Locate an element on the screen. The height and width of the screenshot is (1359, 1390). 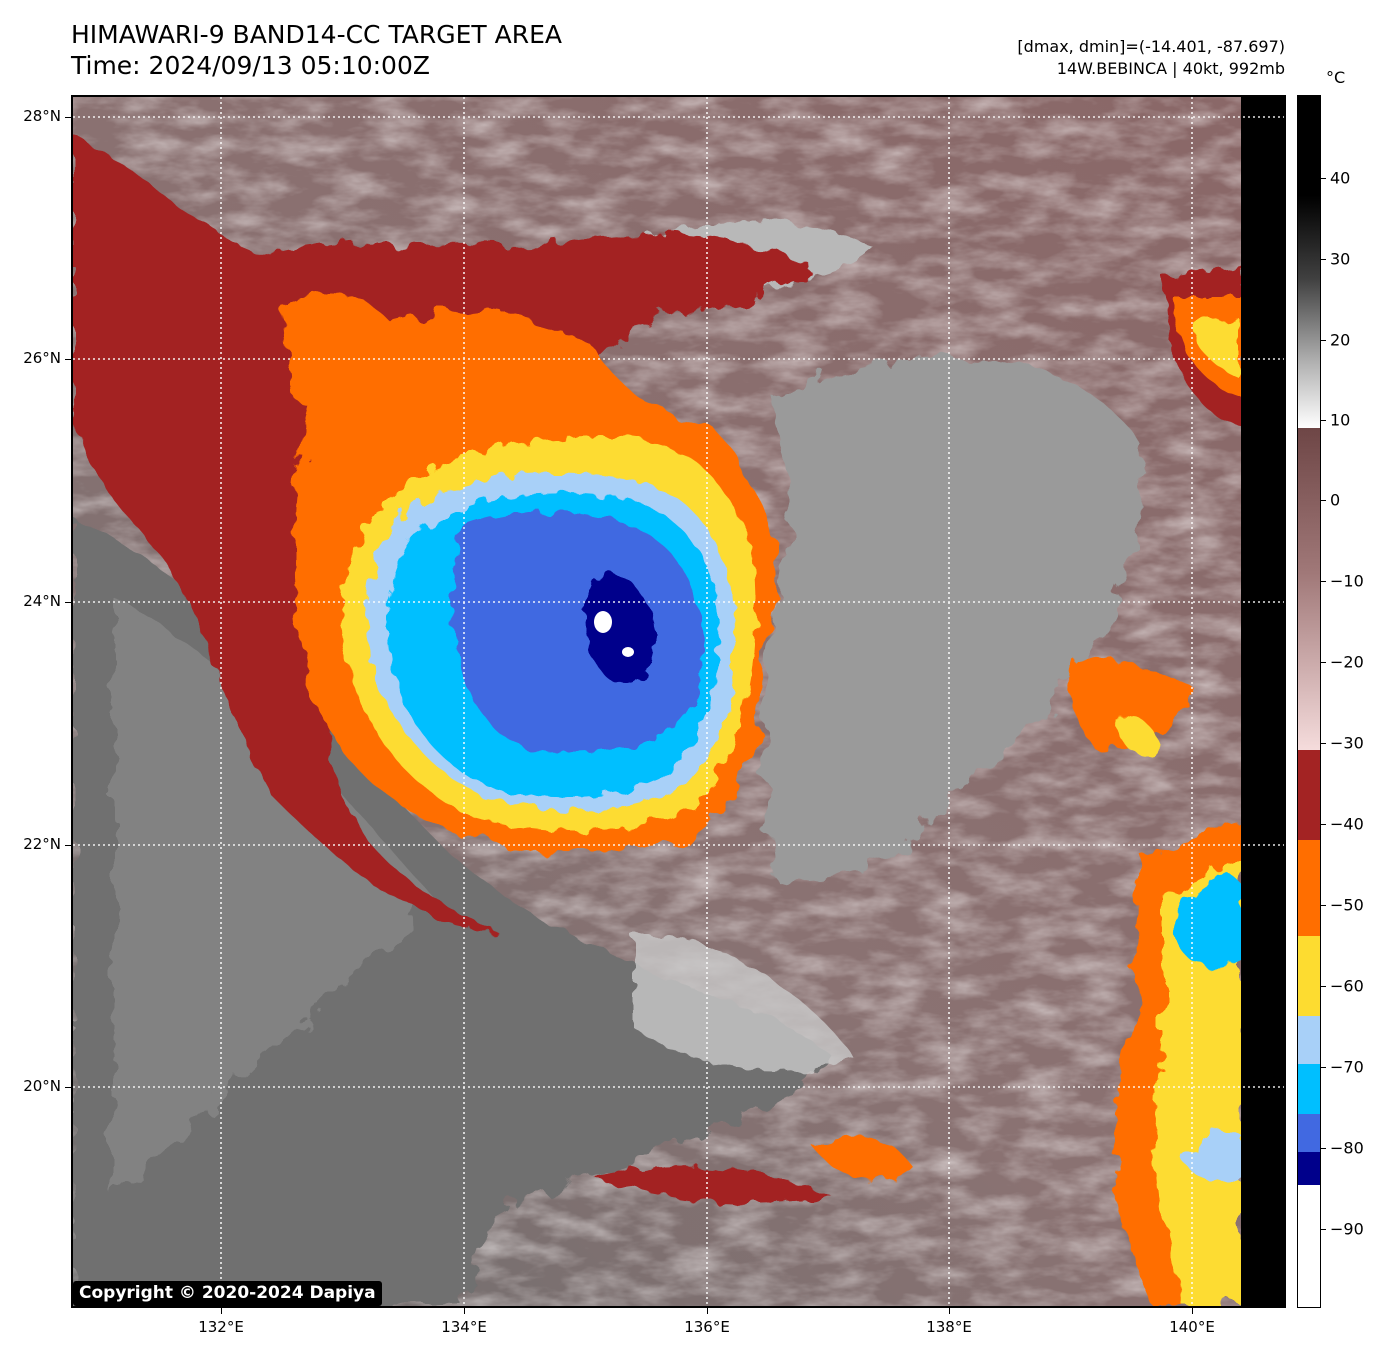
lat-label-24n: 24°N is located at coordinates (42, 601).